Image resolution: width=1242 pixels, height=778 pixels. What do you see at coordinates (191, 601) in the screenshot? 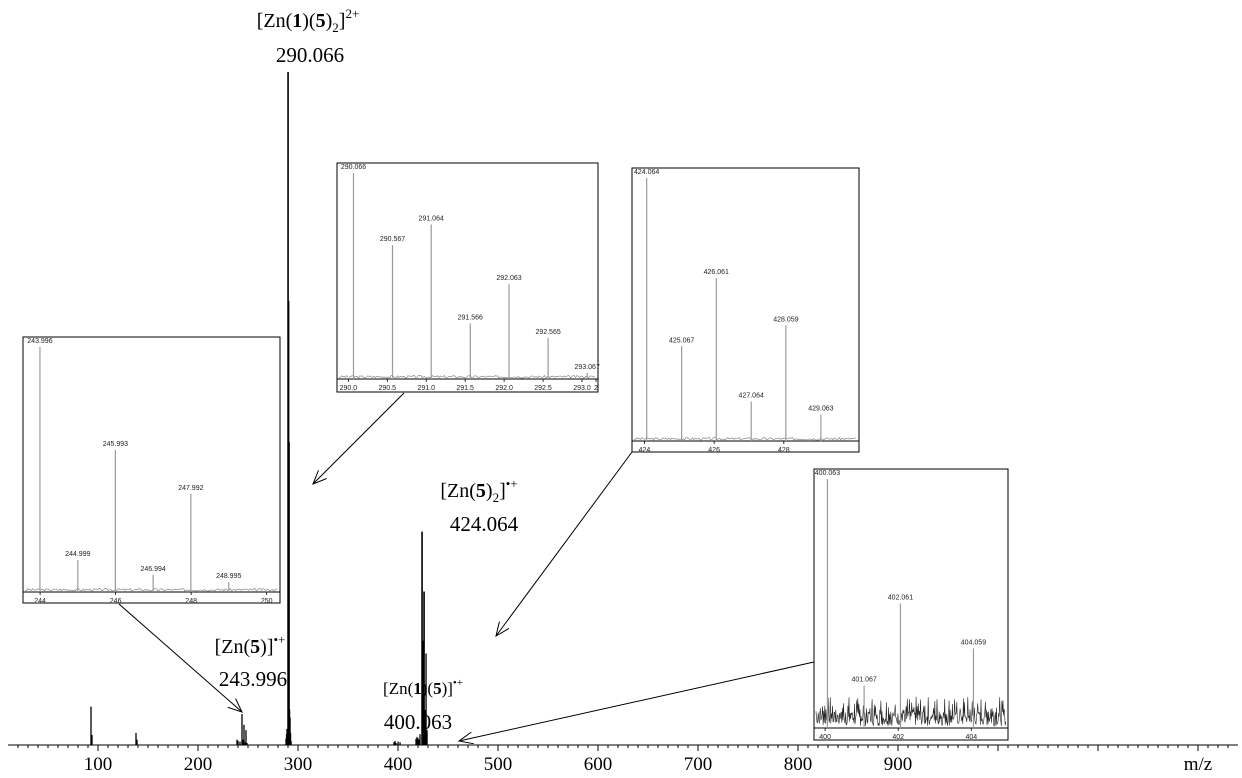
I see `inset-tick-label: 248` at bounding box center [191, 601].